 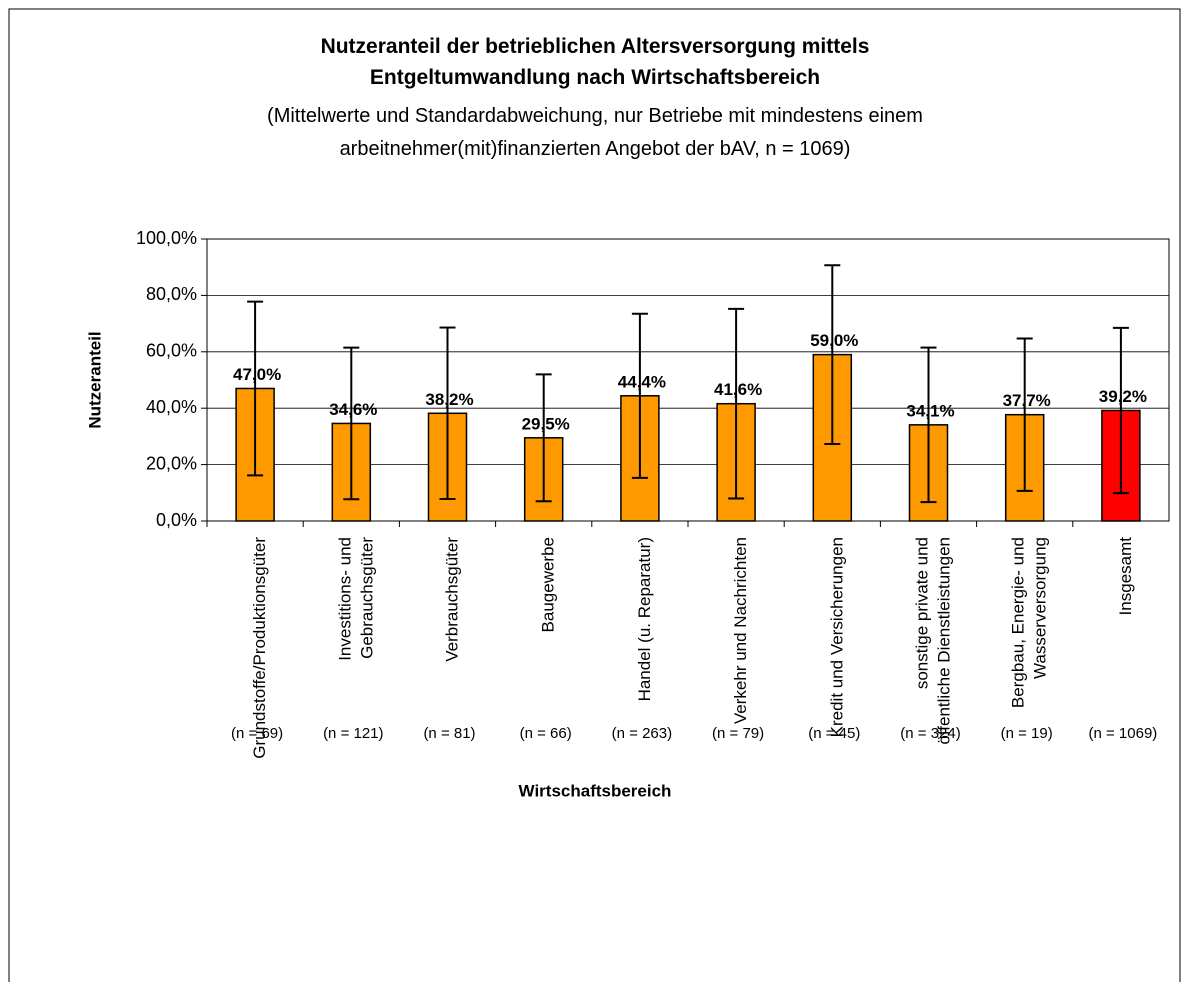 I want to click on y-axis-title: Nutzeranteil, so click(x=94, y=379).